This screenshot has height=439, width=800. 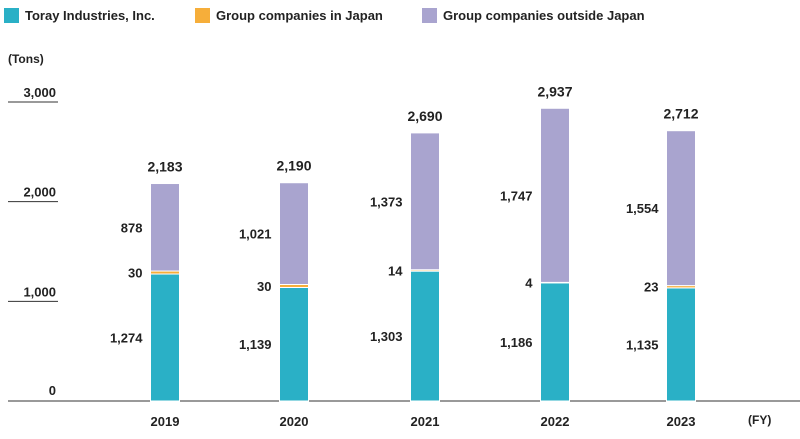 What do you see at coordinates (651, 287) in the screenshot?
I see `data-label-group-japan: 23` at bounding box center [651, 287].